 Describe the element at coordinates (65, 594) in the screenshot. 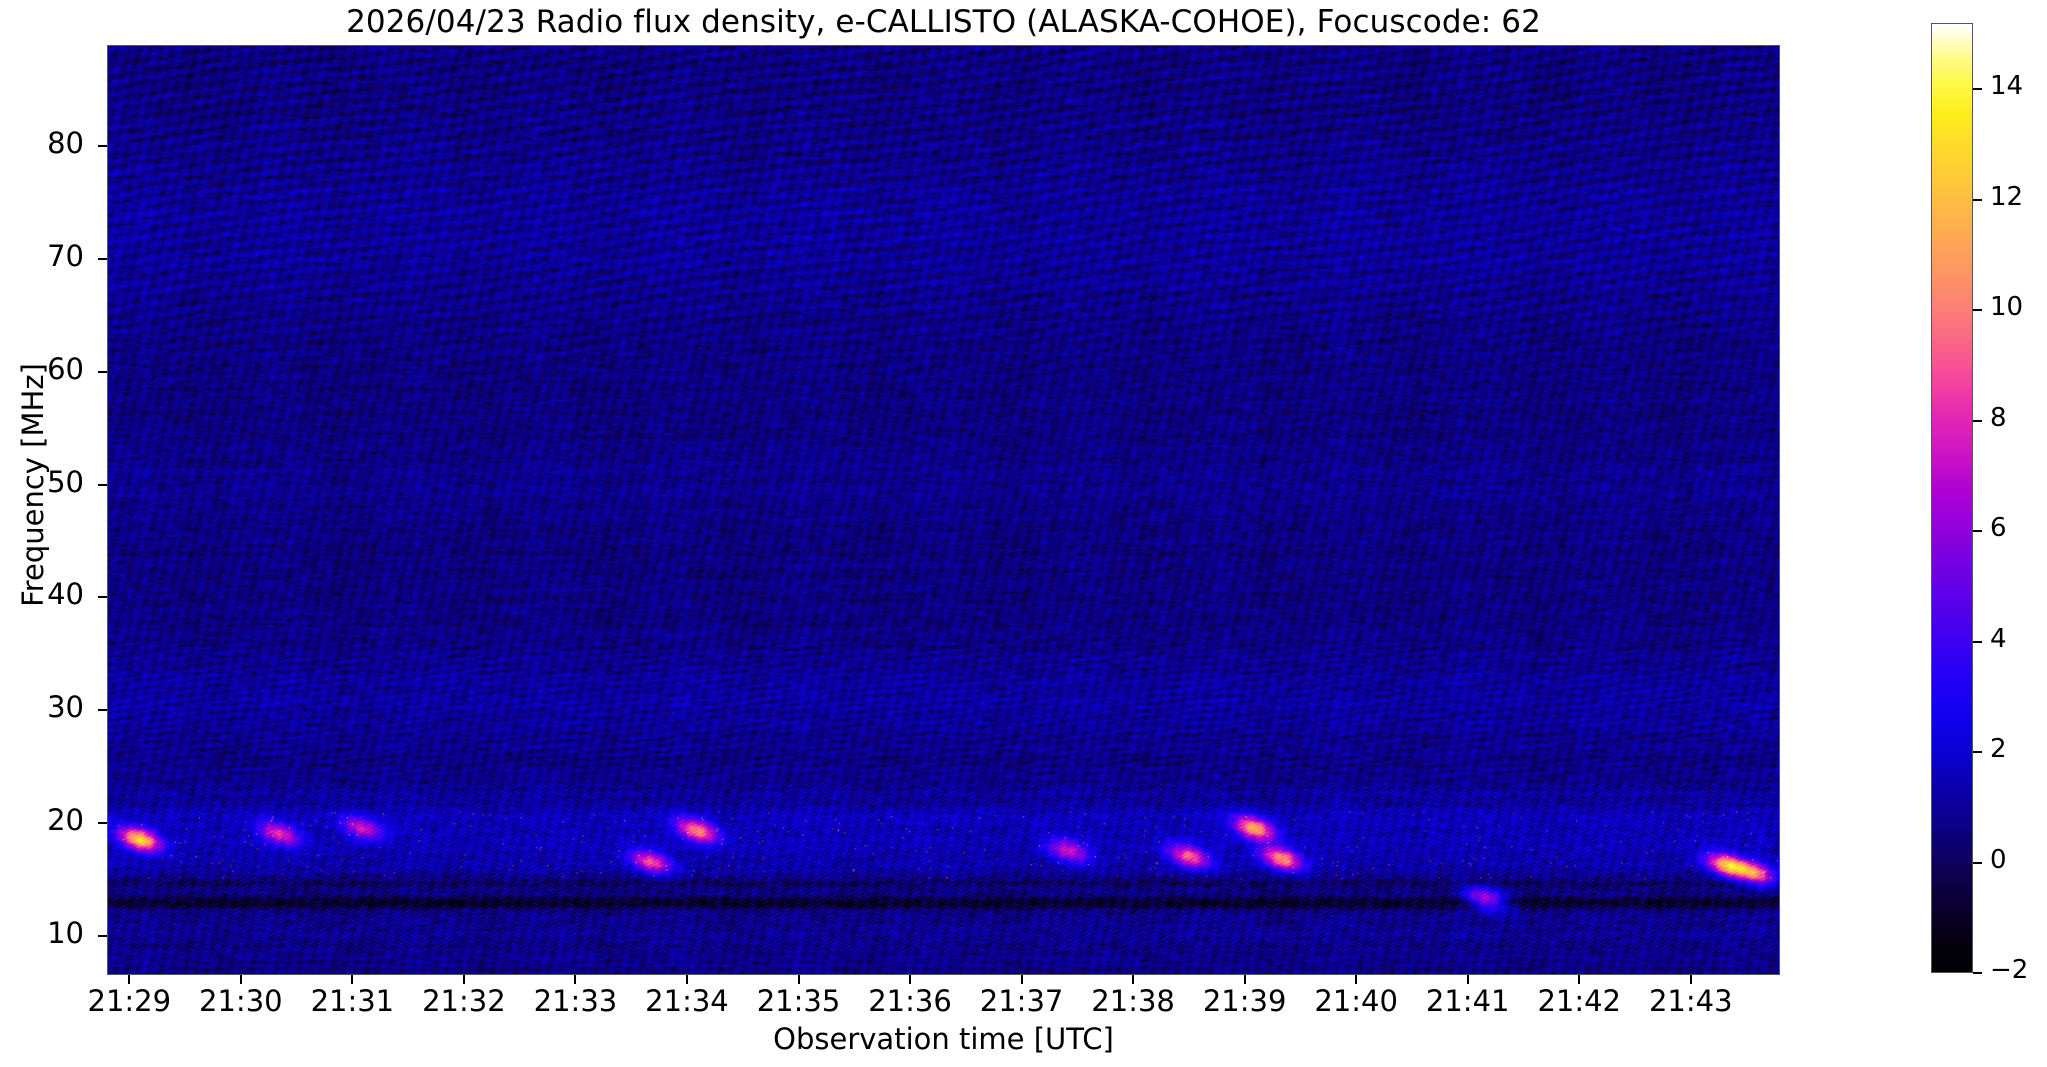

I see `y-tick-label: 40` at that location.